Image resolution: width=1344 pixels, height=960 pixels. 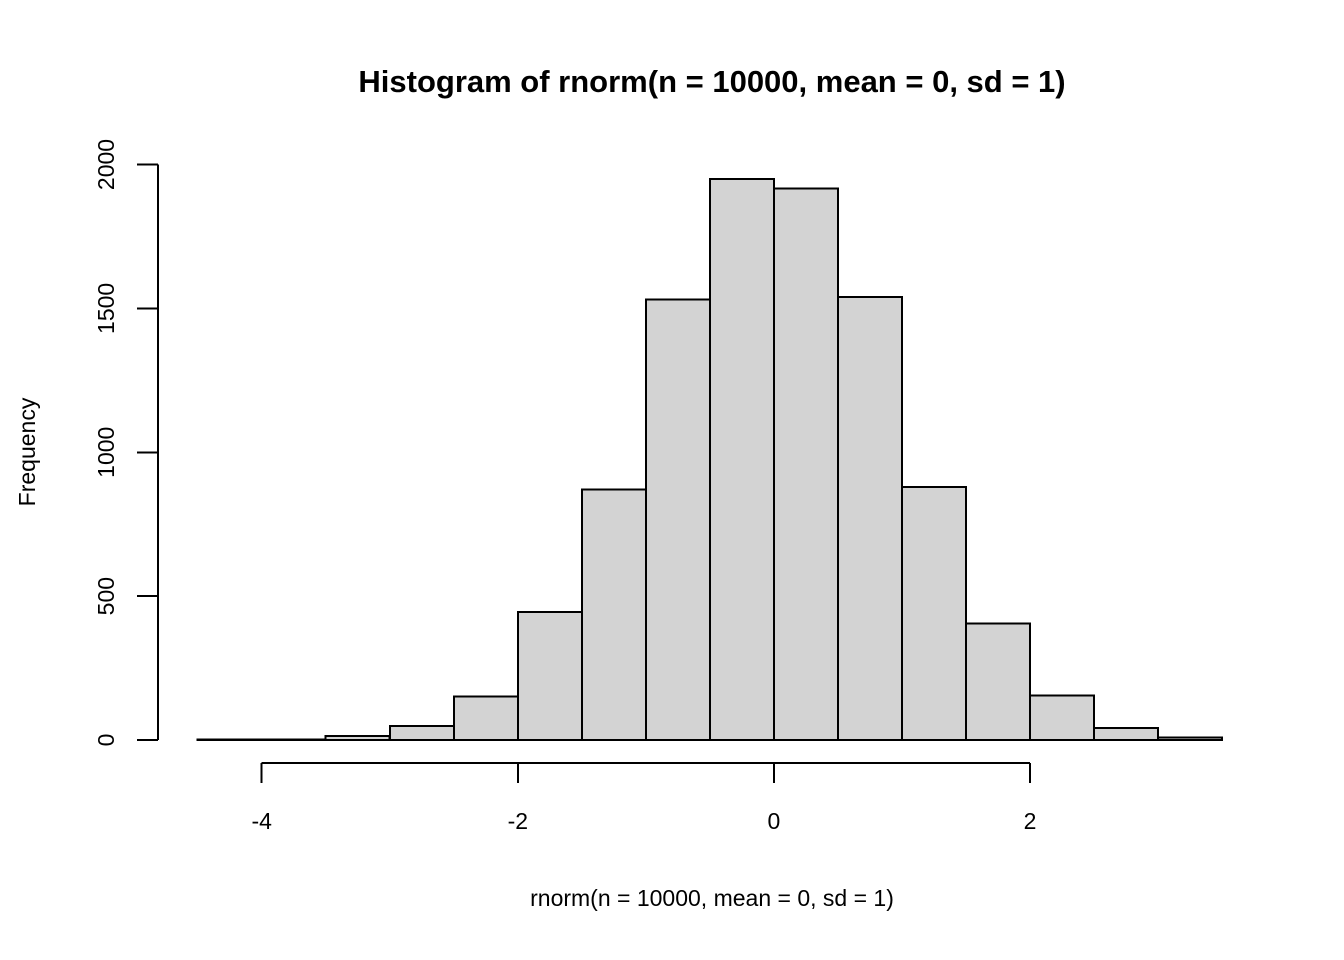 I want to click on y-tick-label: 0, so click(x=106, y=740).